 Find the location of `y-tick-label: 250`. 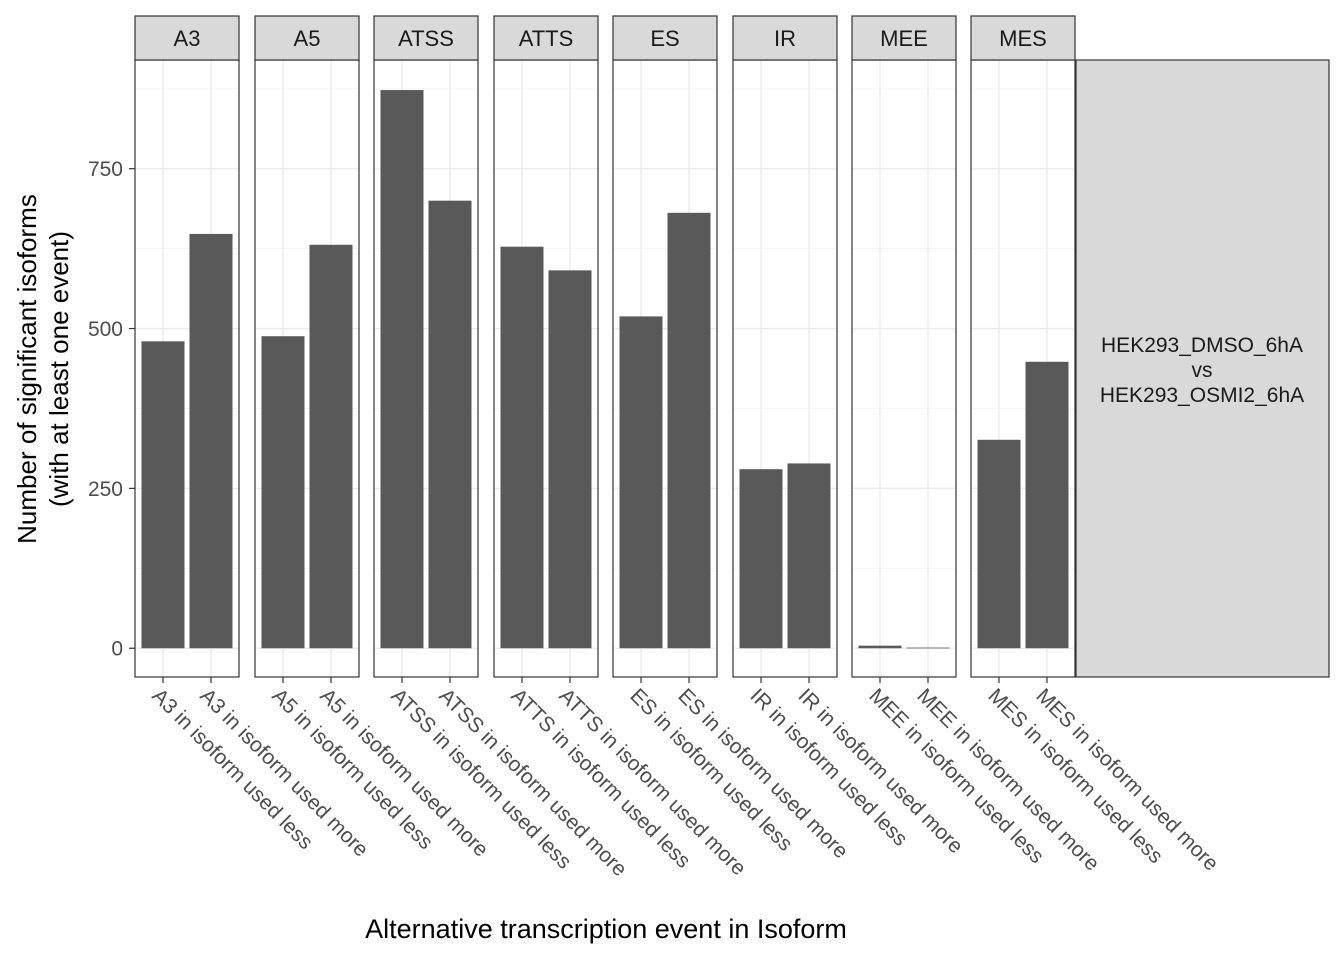

y-tick-label: 250 is located at coordinates (105, 489).